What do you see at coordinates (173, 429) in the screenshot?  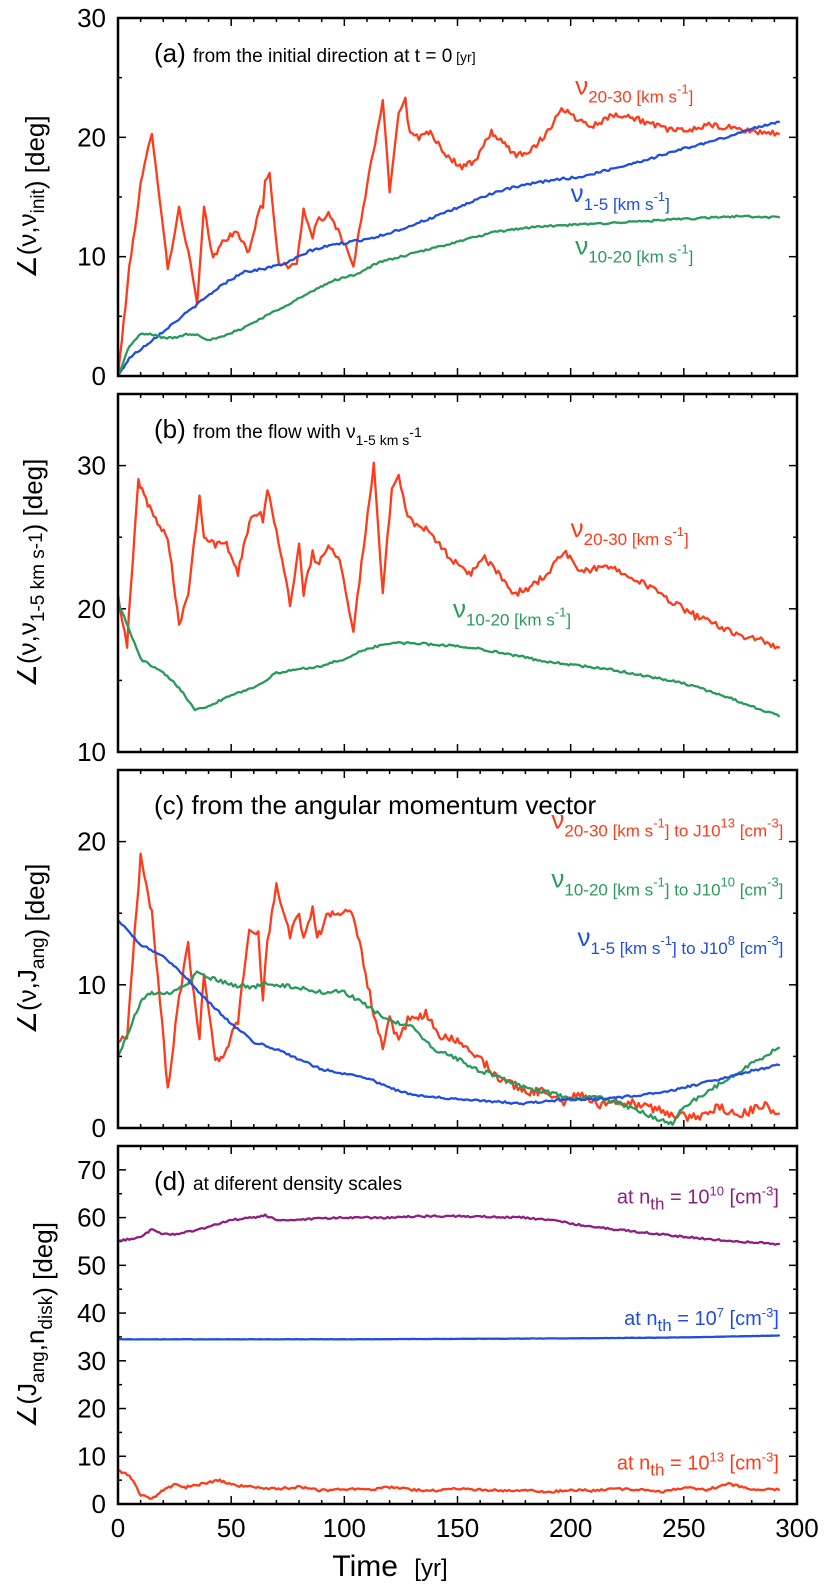 I see `panel-title-tag: (b)` at bounding box center [173, 429].